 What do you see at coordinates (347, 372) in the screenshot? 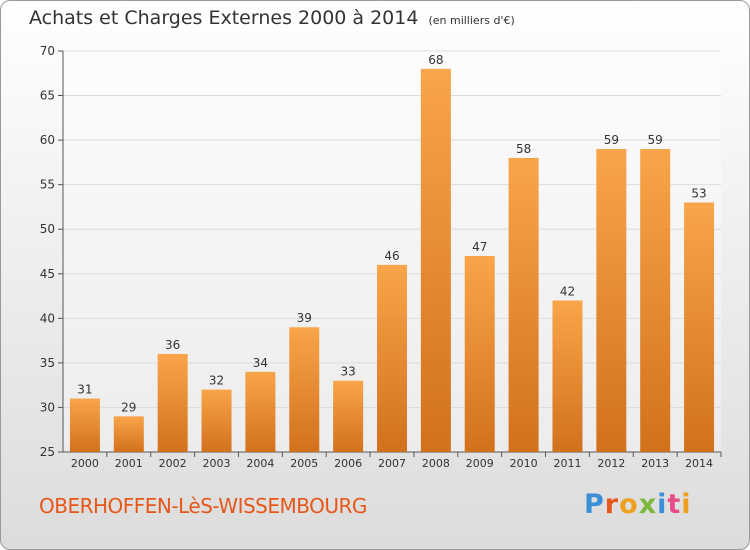
I see `bar-value-label: 33` at bounding box center [347, 372].